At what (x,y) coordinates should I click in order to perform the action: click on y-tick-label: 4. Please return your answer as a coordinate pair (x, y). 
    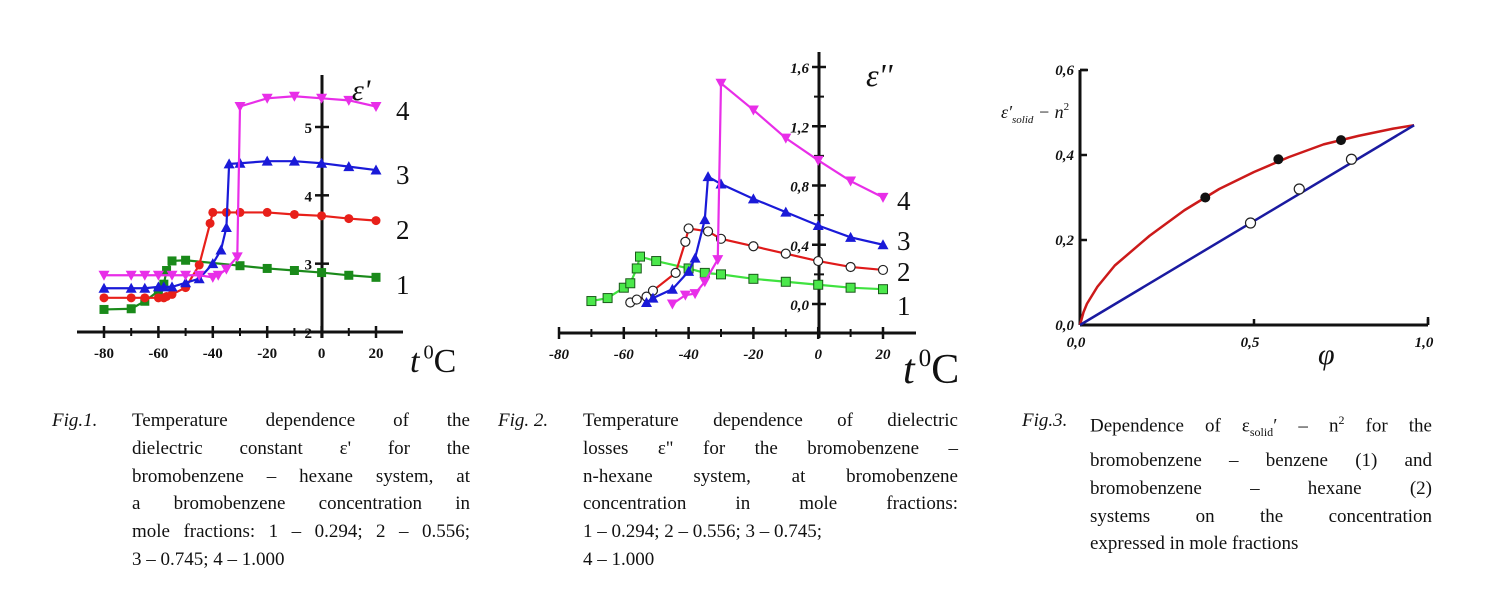
    Looking at the image, I should click on (309, 197).